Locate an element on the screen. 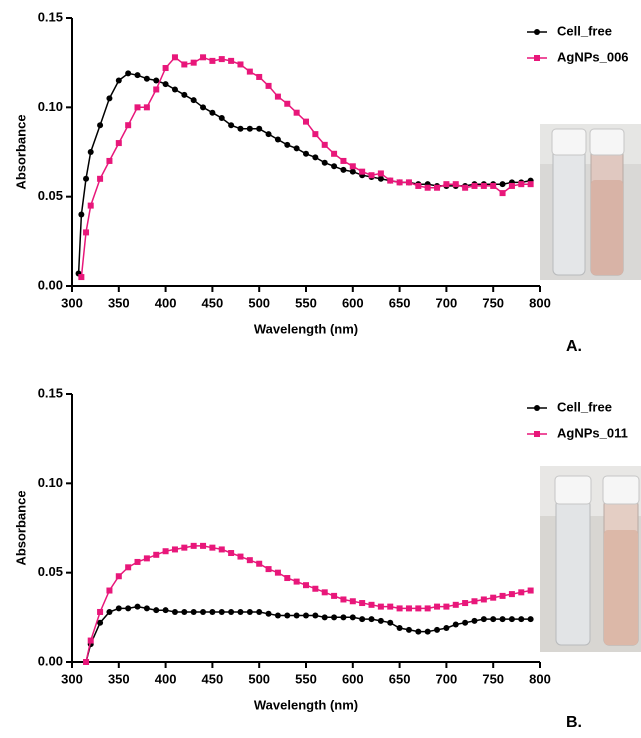  x-tick-label: 450 is located at coordinates (213, 678).